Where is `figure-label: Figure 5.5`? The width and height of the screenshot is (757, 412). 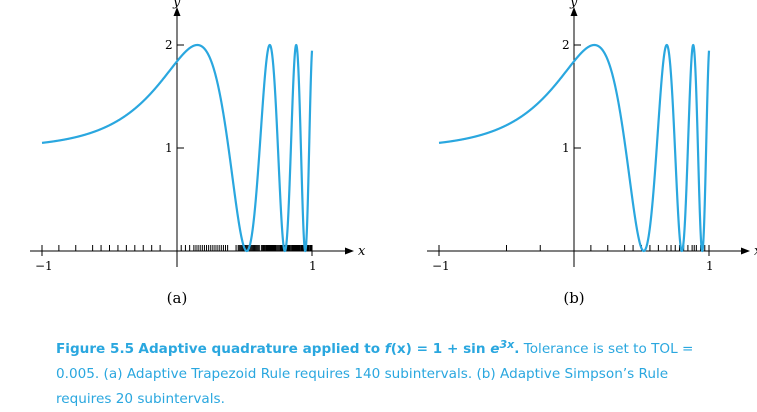
figure-label: Figure 5.5 is located at coordinates (95, 349).